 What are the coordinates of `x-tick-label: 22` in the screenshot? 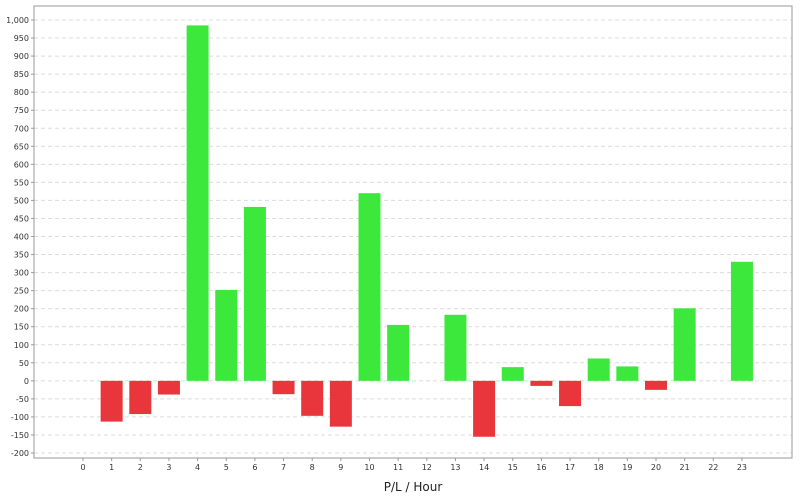 It's located at (713, 467).